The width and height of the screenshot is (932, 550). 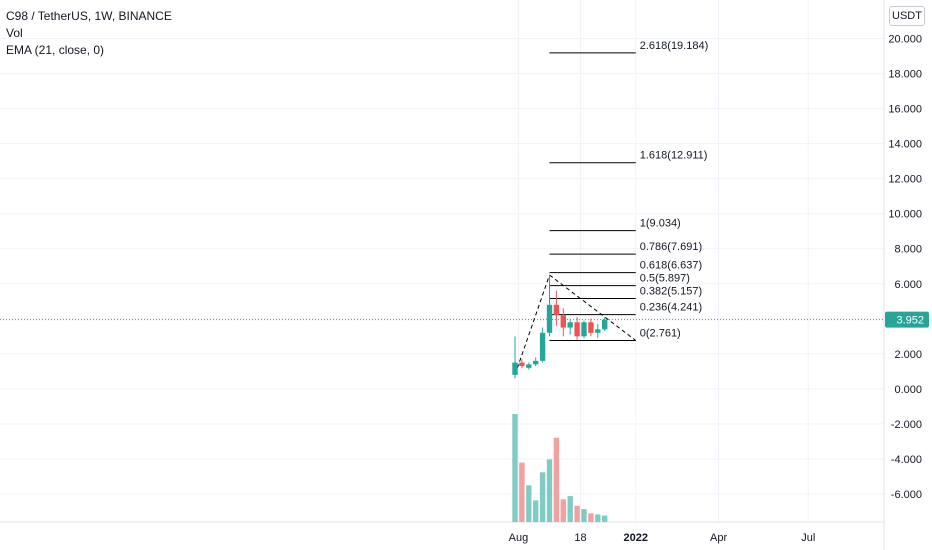 What do you see at coordinates (908, 390) in the screenshot?
I see `y-tick-label: 0.000` at bounding box center [908, 390].